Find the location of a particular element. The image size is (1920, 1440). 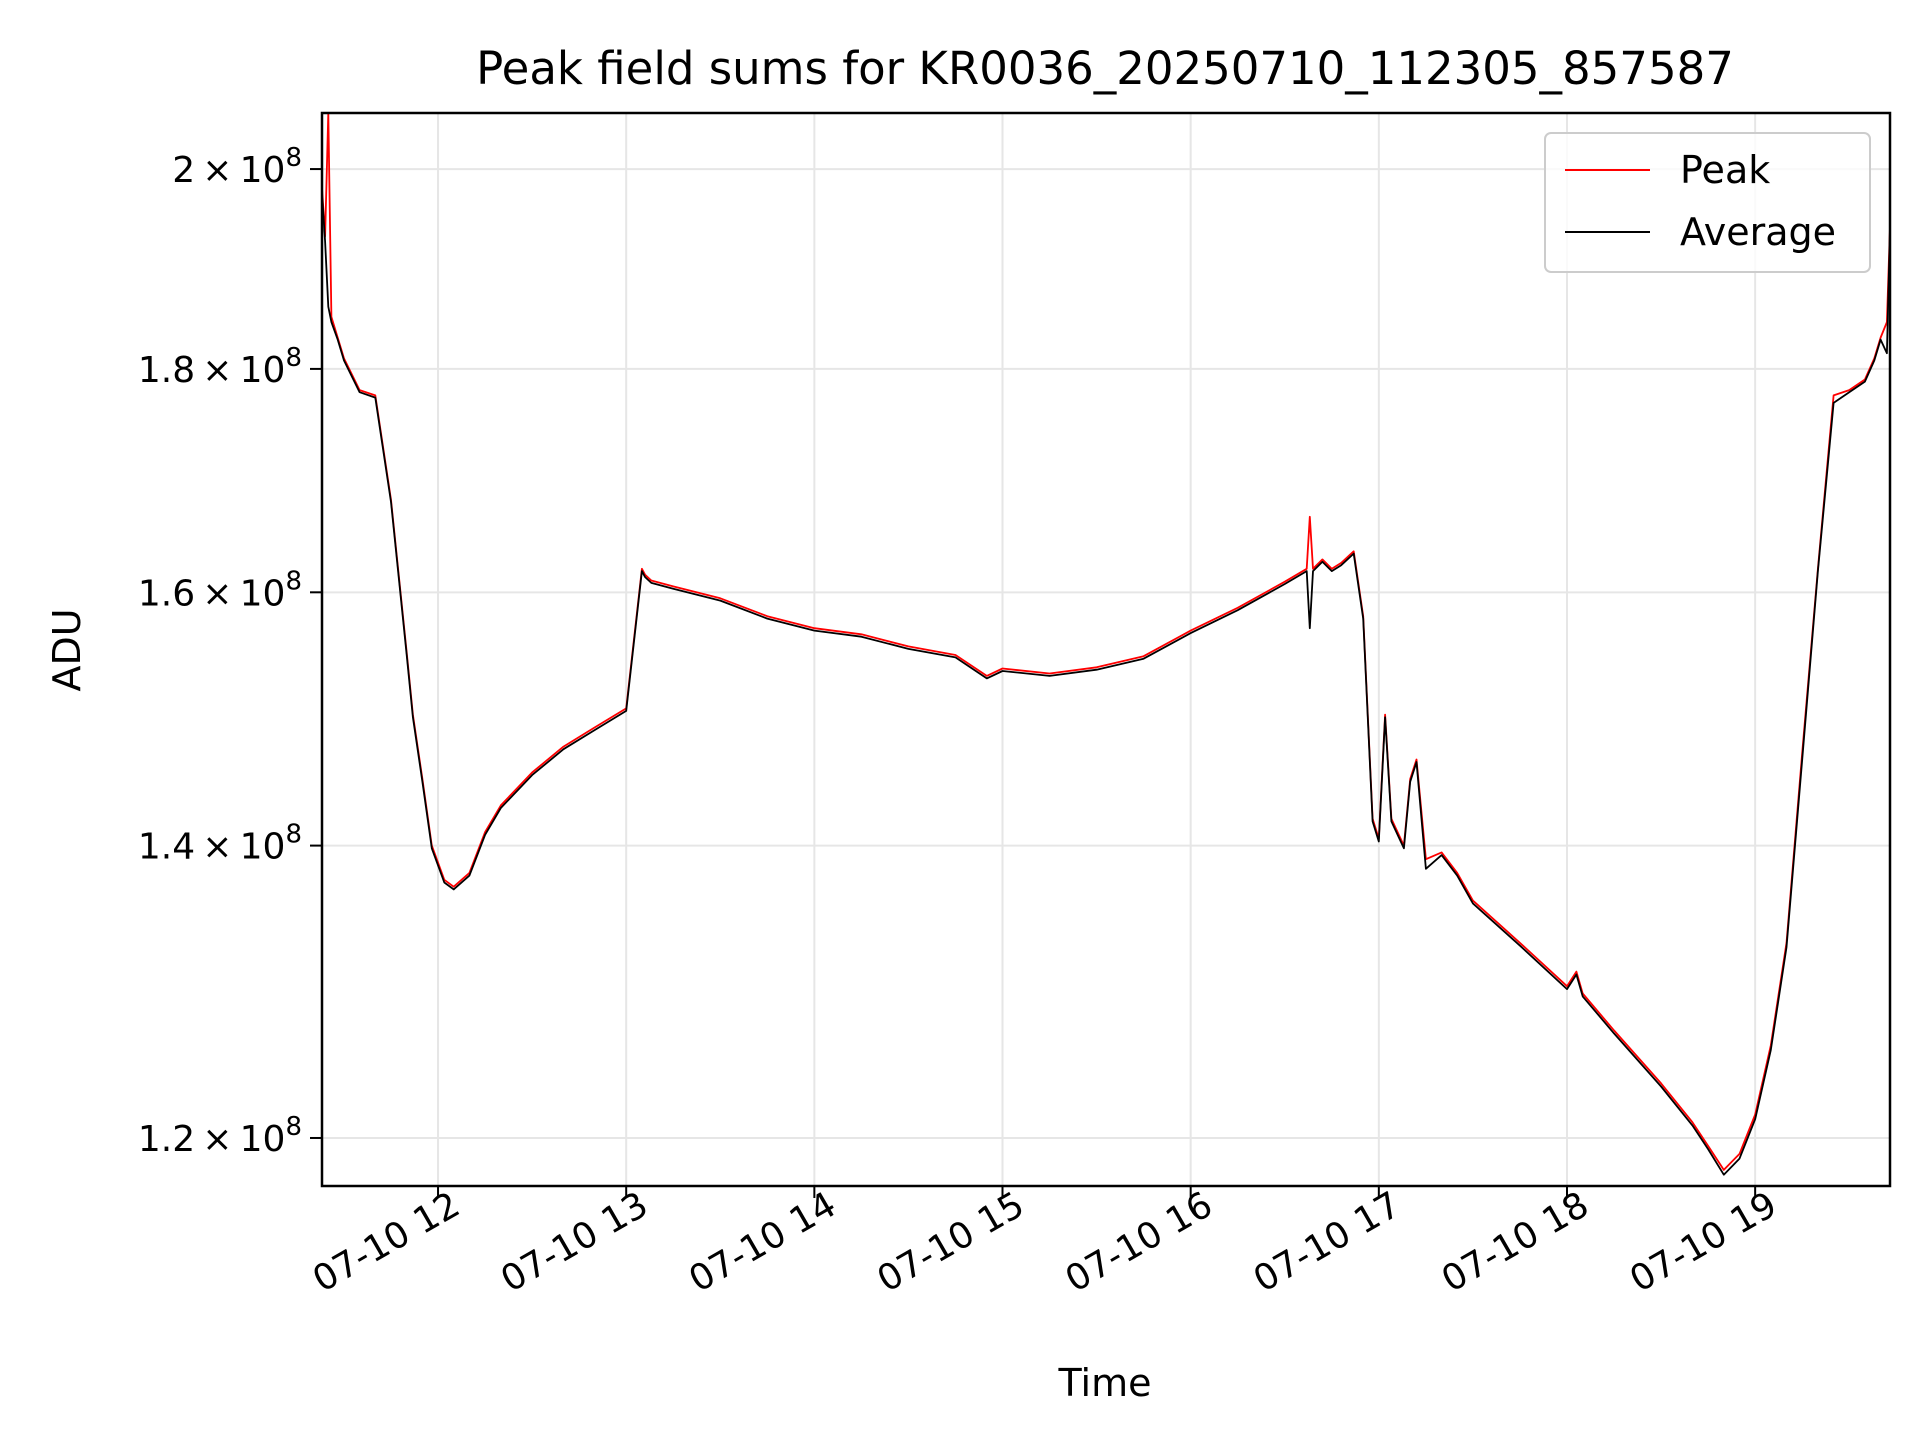

y-tick-mantissa: 1.4 × 10 is located at coordinates (212, 847).